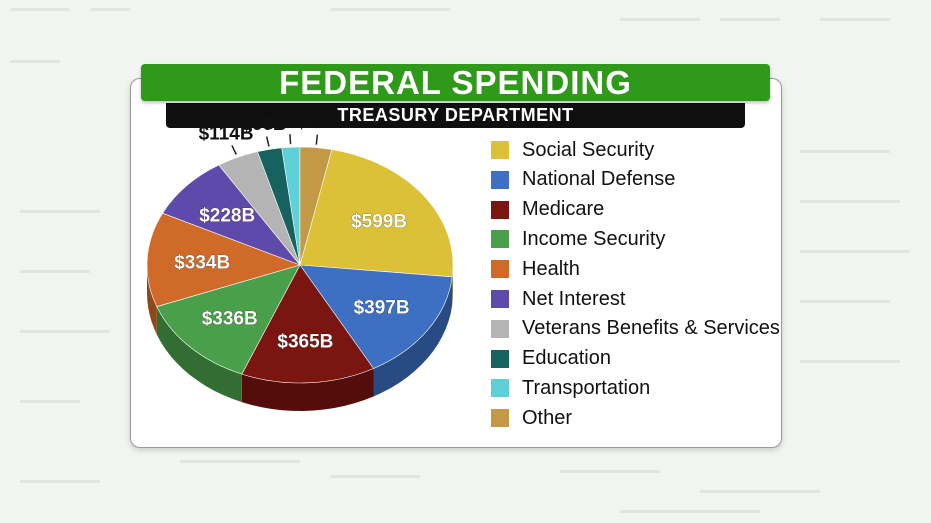  I want to click on data-label-national-defense: $397B, so click(382, 308).